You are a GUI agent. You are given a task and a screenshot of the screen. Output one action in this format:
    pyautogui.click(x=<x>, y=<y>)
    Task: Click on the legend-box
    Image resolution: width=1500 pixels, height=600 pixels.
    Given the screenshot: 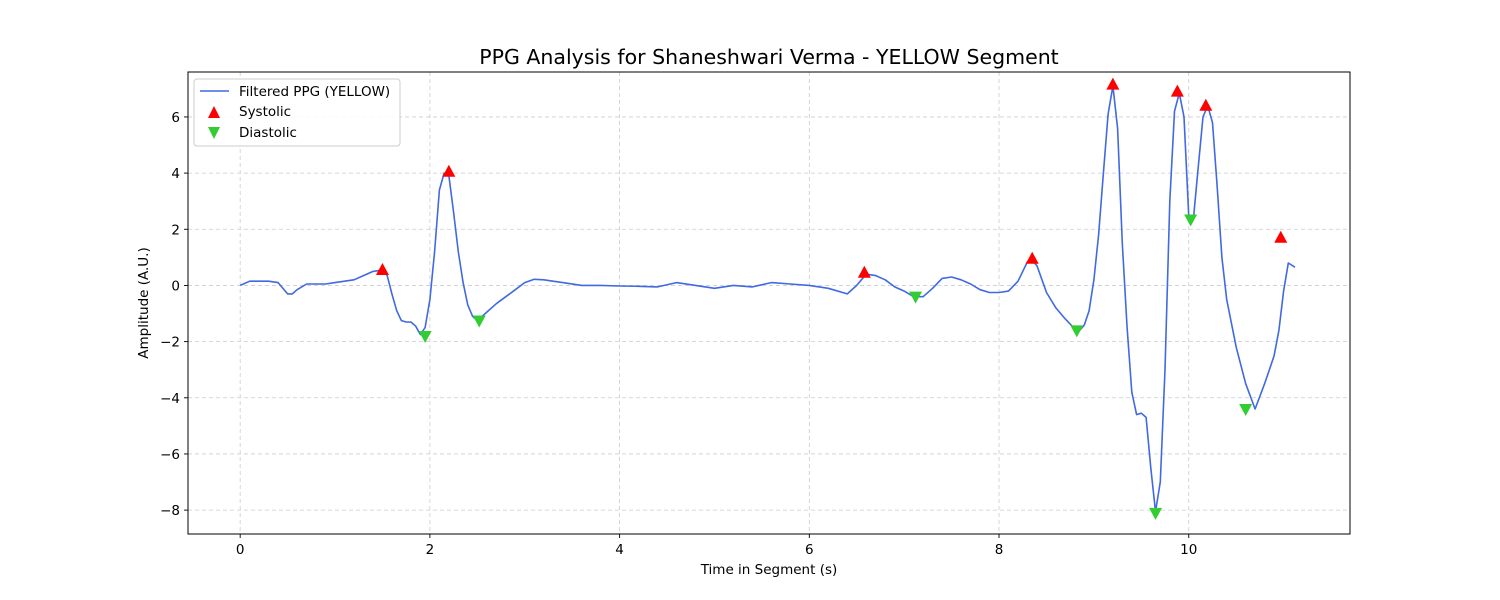 What is the action you would take?
    pyautogui.click(x=297, y=112)
    